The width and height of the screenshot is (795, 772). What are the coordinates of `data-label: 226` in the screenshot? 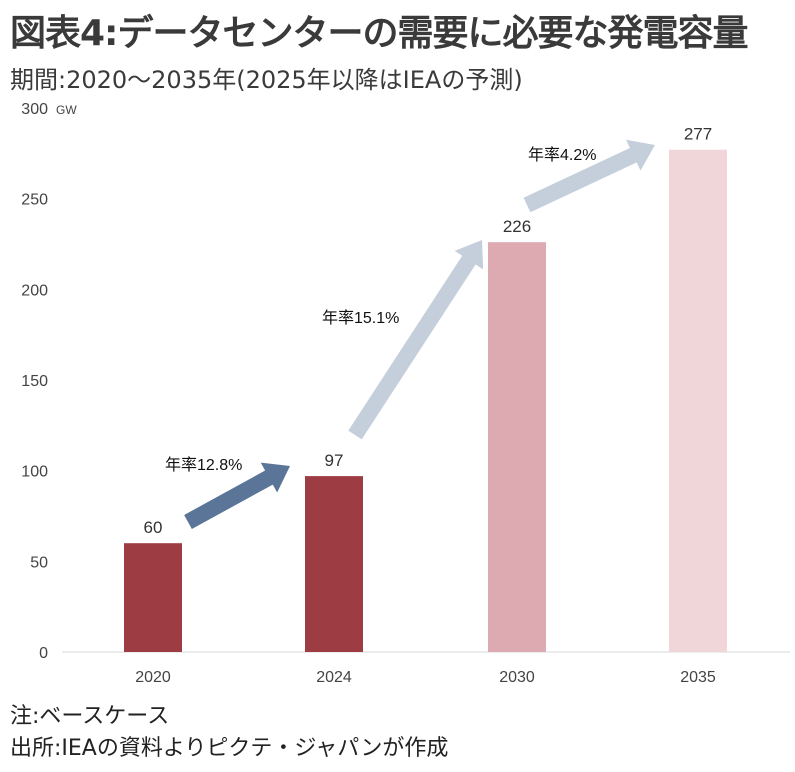 It's located at (517, 226).